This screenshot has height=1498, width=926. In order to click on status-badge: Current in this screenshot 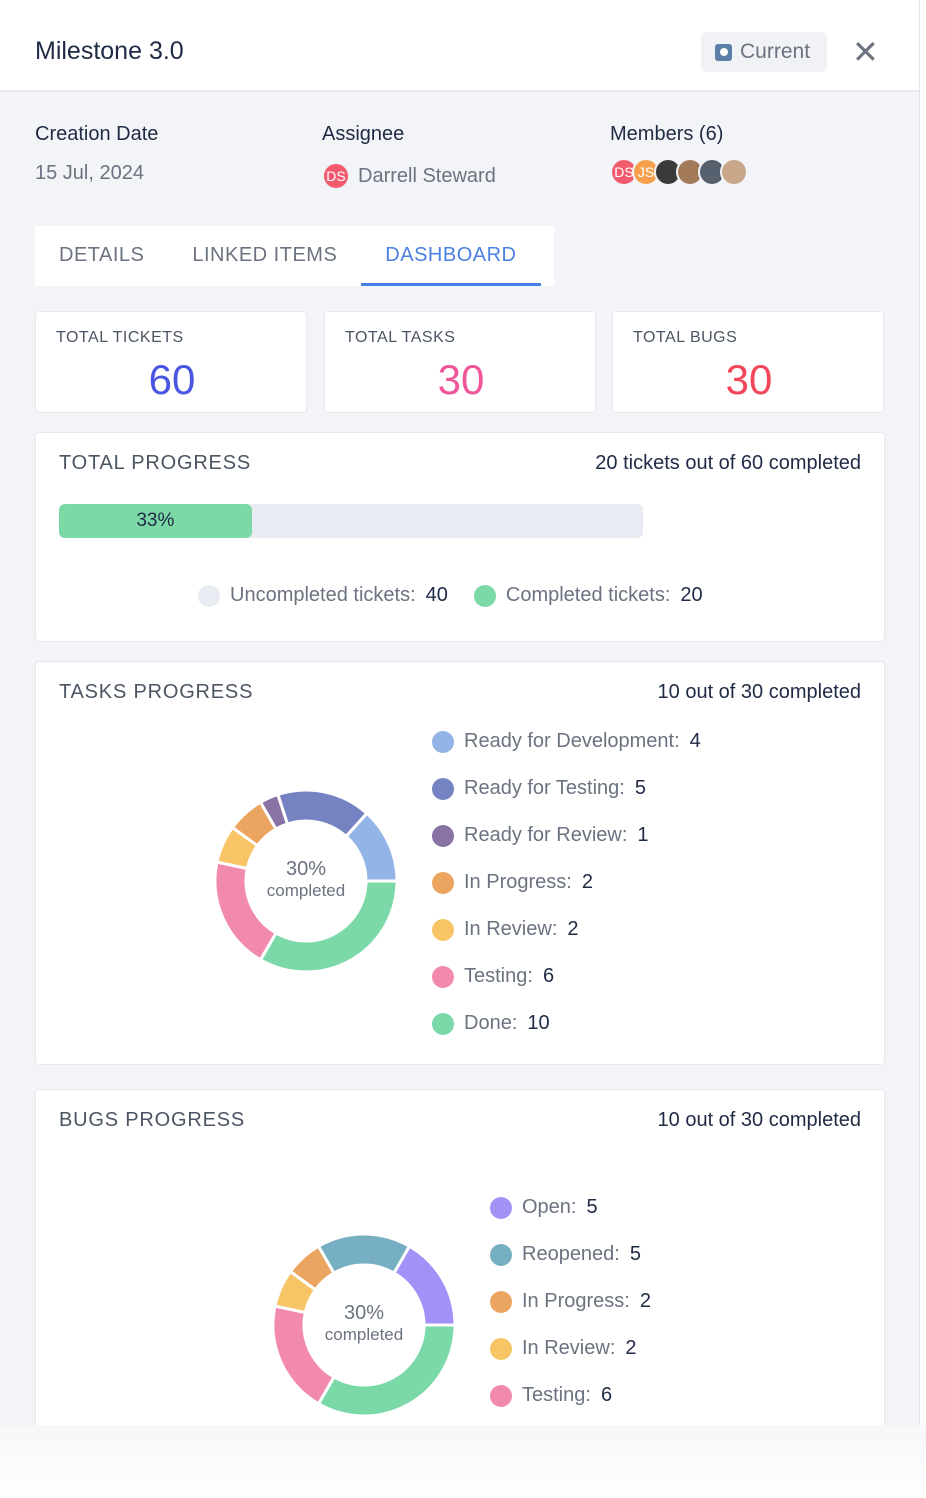, I will do `click(764, 52)`.